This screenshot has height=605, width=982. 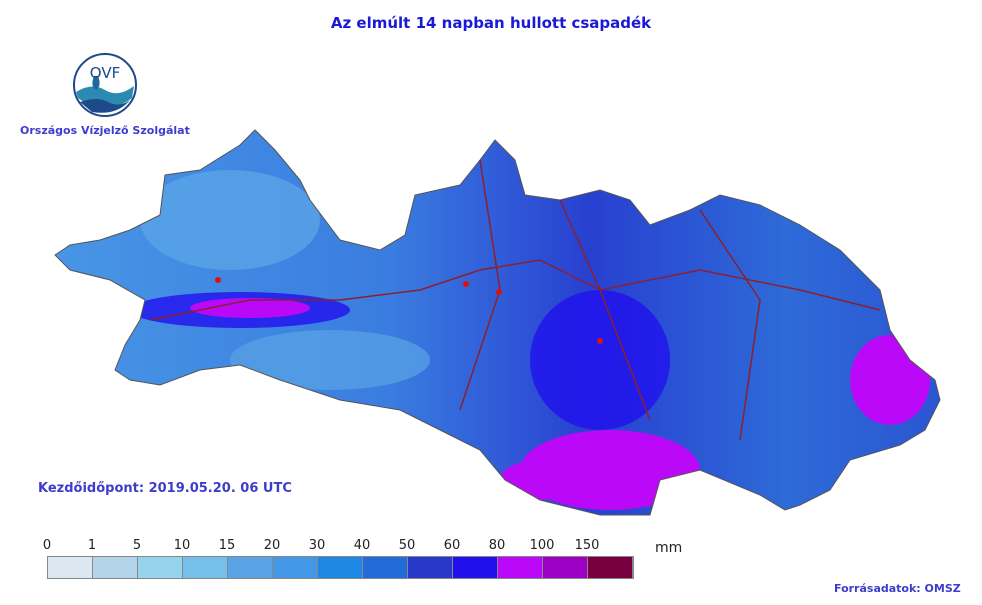 I want to click on legend-tick: 40, so click(x=362, y=545).